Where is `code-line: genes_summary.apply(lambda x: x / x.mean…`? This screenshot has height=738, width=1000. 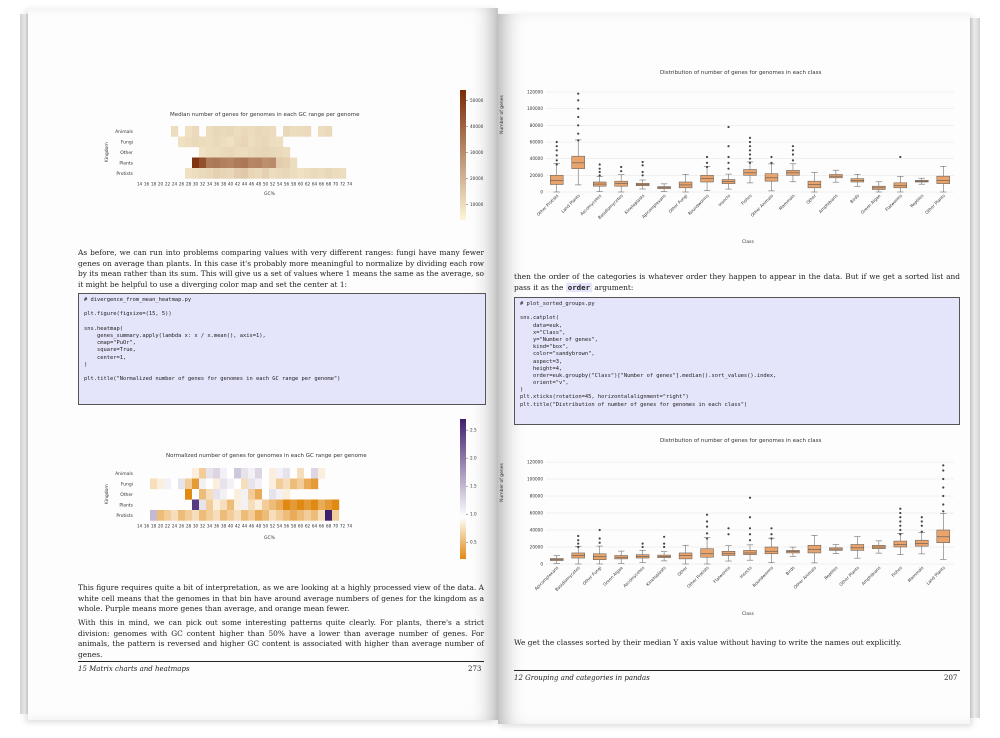 code-line: genes_summary.apply(lambda x: x / x.mean… is located at coordinates (175, 335).